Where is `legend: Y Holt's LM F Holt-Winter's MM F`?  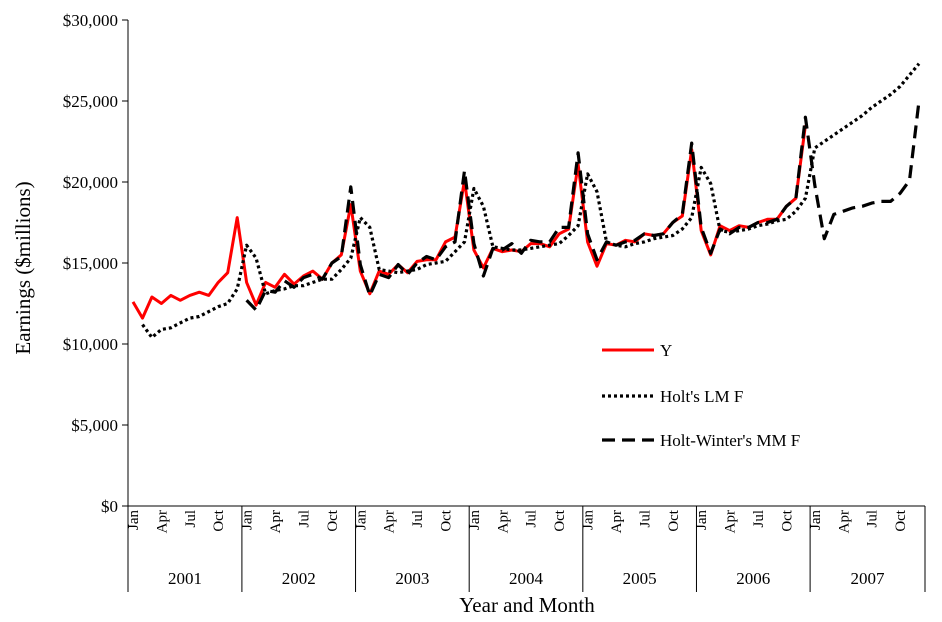
legend: Y Holt's LM F Holt-Winter's MM F is located at coordinates (701, 395).